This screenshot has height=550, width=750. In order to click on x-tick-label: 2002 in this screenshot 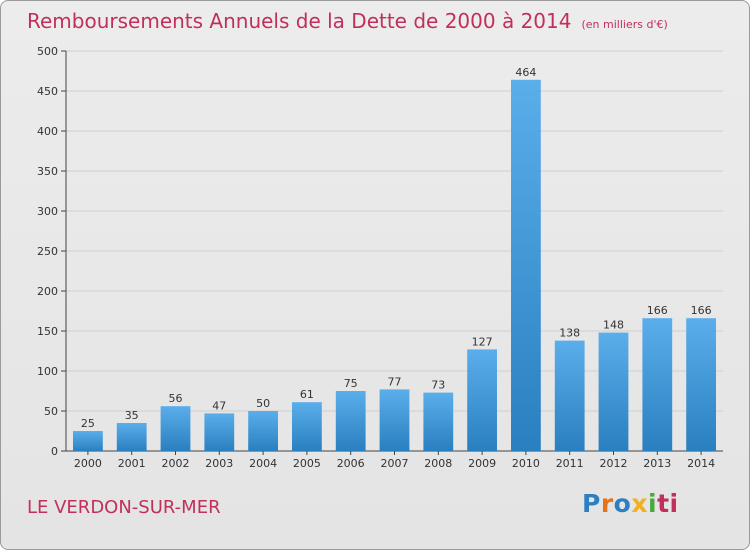, I will do `click(176, 463)`.